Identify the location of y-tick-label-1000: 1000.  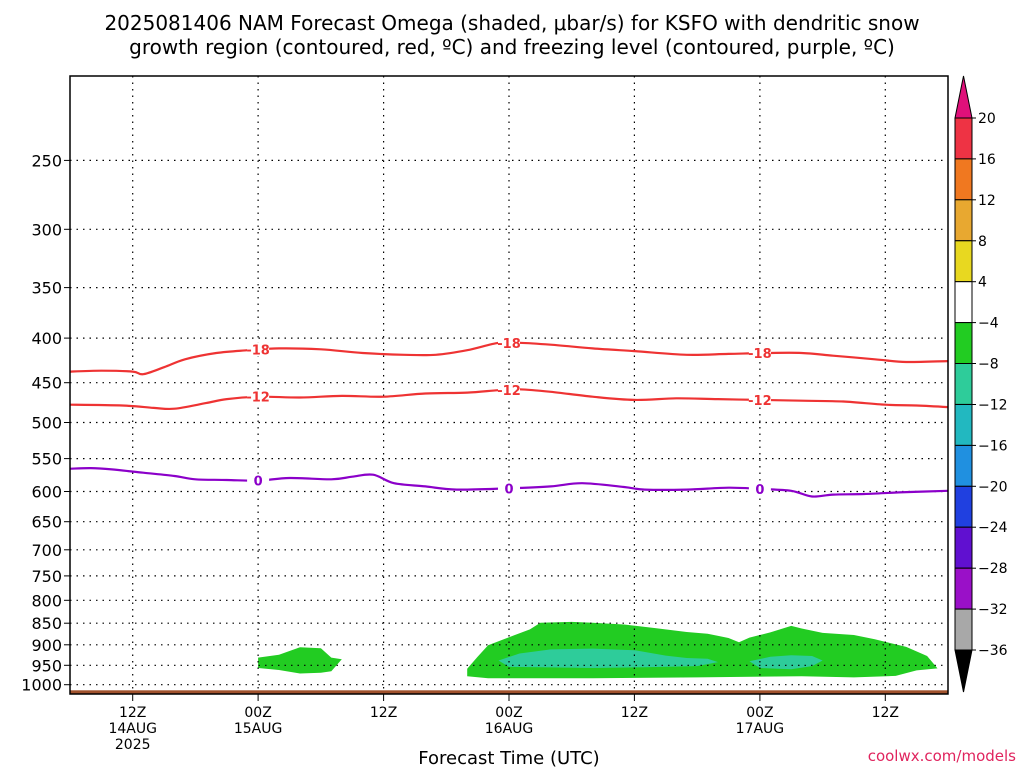
(41, 685).